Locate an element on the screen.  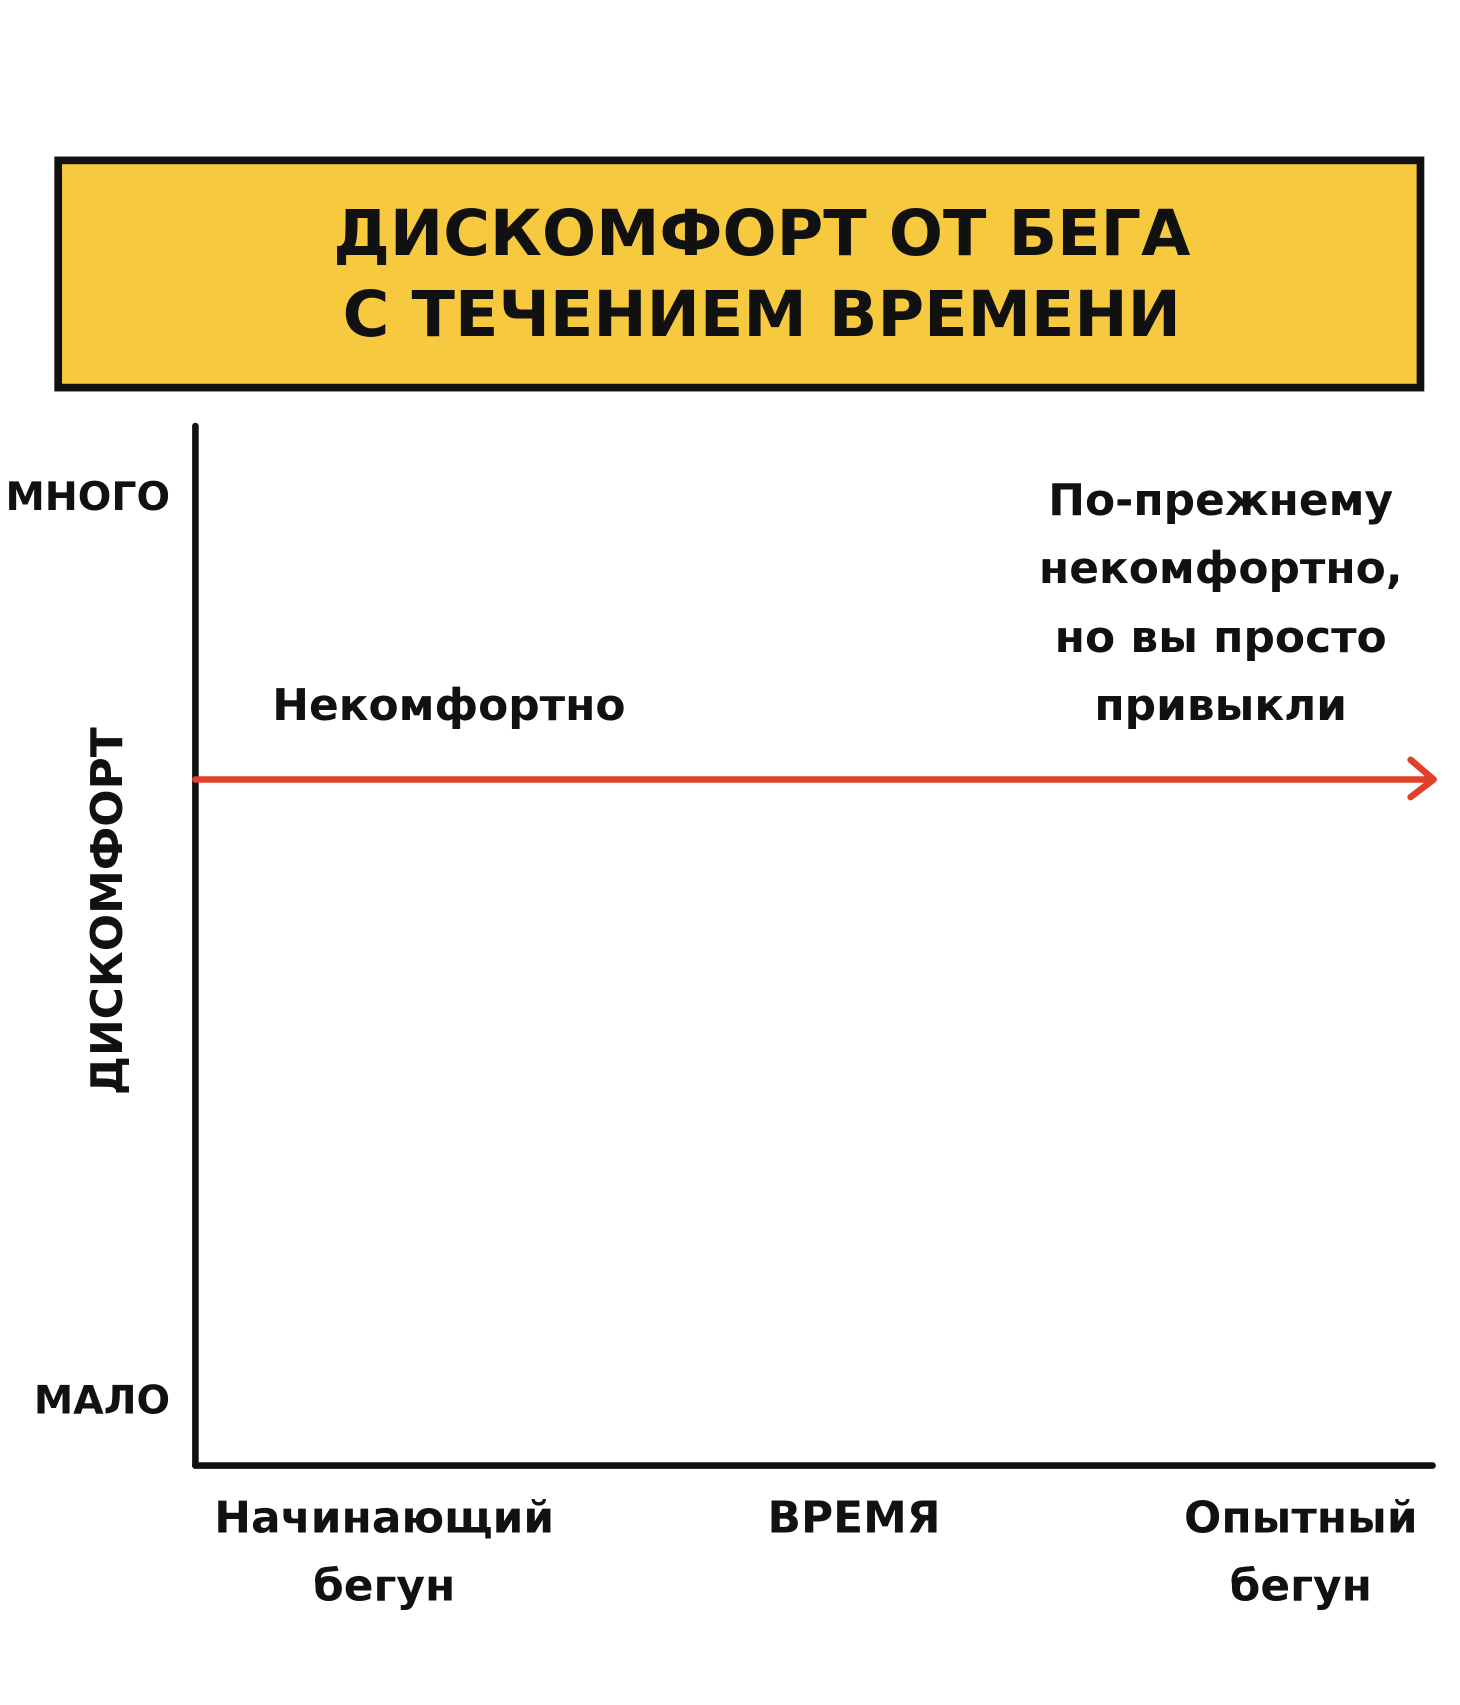
x-start-label: Начинающий is located at coordinates (384, 1517).